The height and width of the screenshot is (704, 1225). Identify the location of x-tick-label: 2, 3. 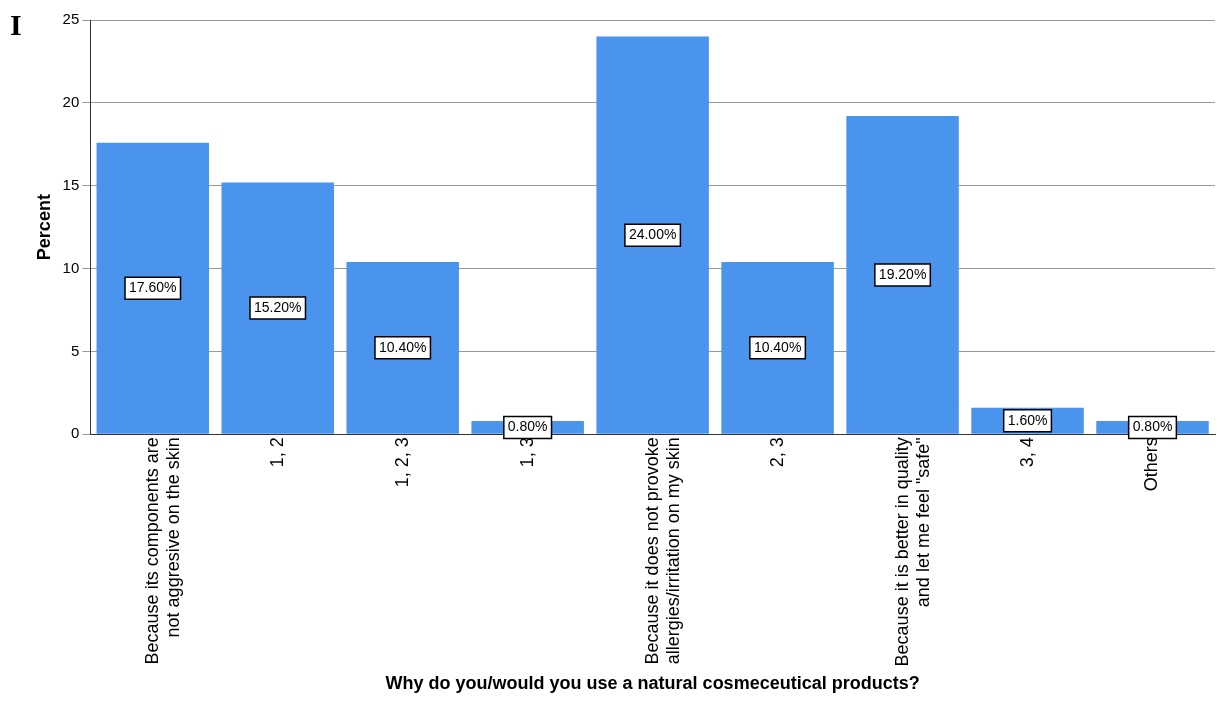
(776, 452).